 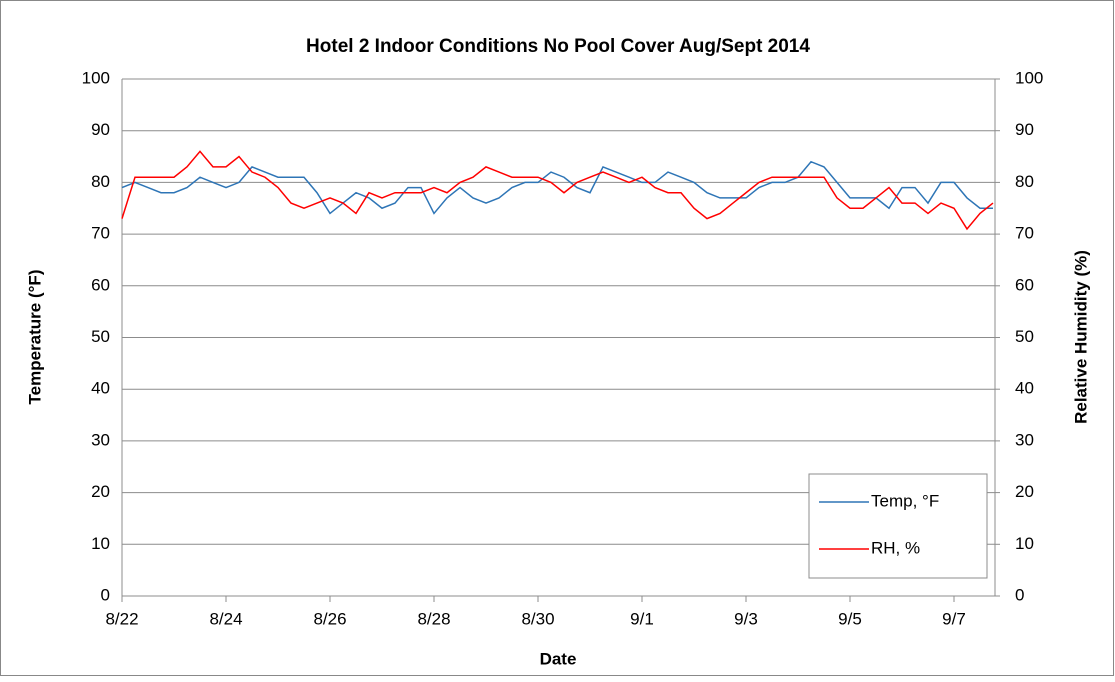 What do you see at coordinates (105, 594) in the screenshot?
I see `y-tick-label: 0` at bounding box center [105, 594].